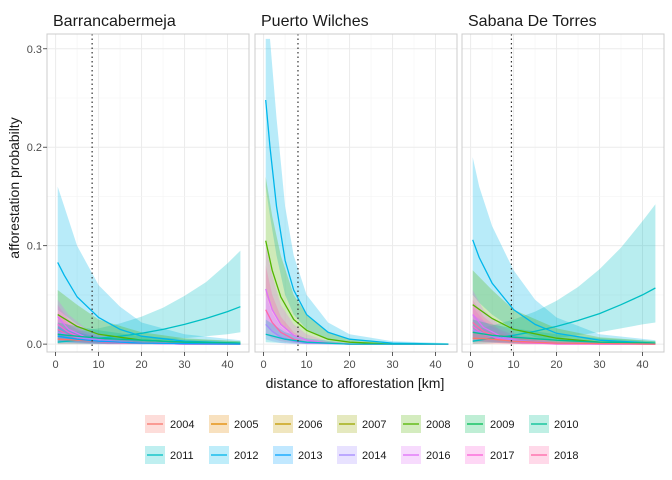 The image size is (672, 480). I want to click on legend-label: 2006, so click(310, 425).